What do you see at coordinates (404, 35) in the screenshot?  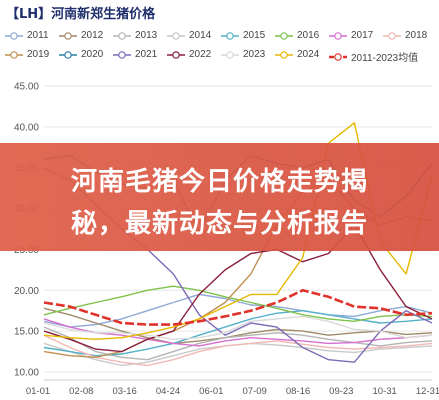 I see `legend-item: 2018` at bounding box center [404, 35].